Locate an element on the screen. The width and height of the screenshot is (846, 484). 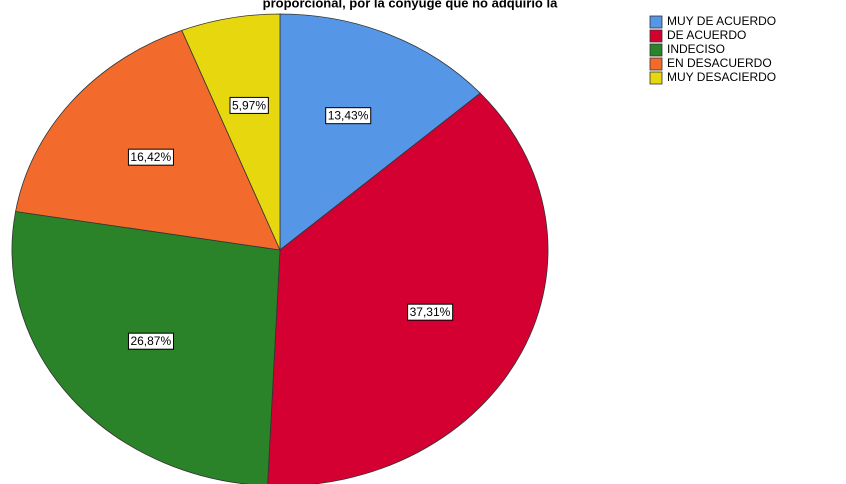
data-label: 13,43% is located at coordinates (348, 116).